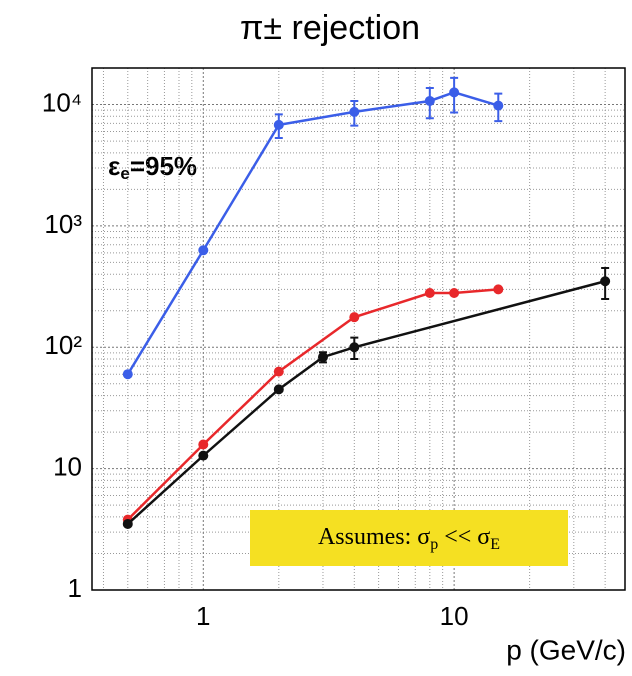 The width and height of the screenshot is (632, 676). I want to click on note-box, so click(409, 538).